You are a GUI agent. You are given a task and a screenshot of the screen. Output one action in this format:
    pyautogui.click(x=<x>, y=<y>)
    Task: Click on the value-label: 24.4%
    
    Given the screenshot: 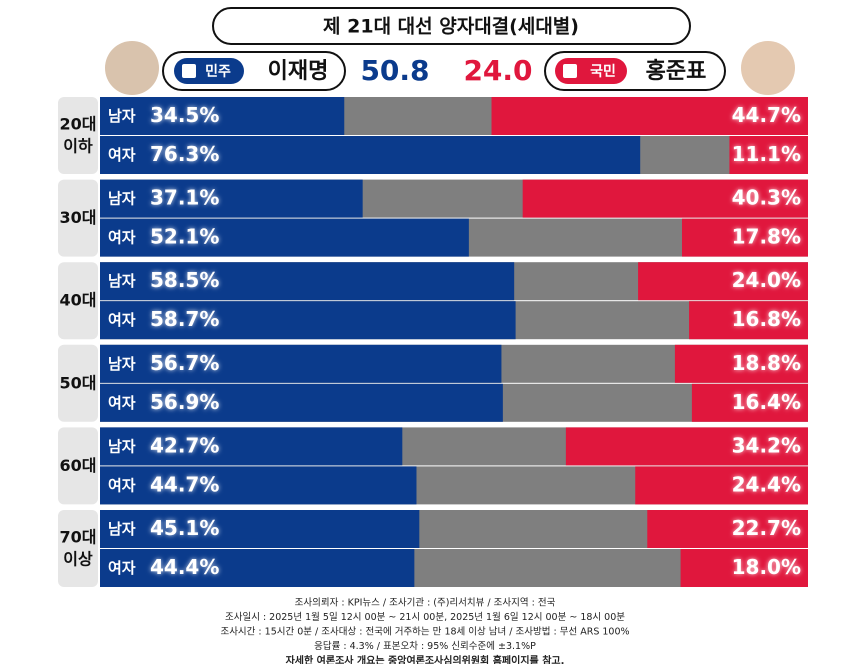 What is the action you would take?
    pyautogui.click(x=766, y=484)
    